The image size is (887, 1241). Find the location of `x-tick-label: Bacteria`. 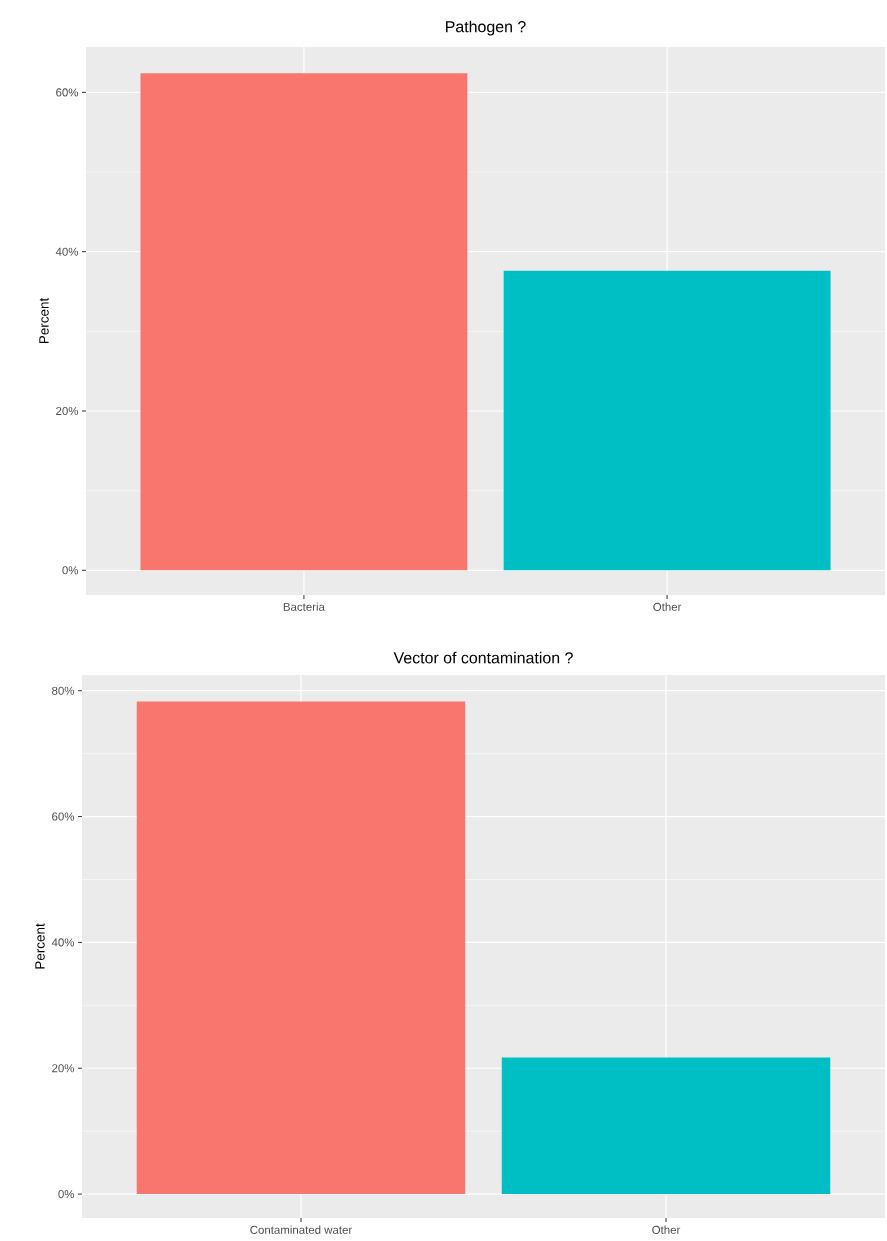

x-tick-label: Bacteria is located at coordinates (304, 606).